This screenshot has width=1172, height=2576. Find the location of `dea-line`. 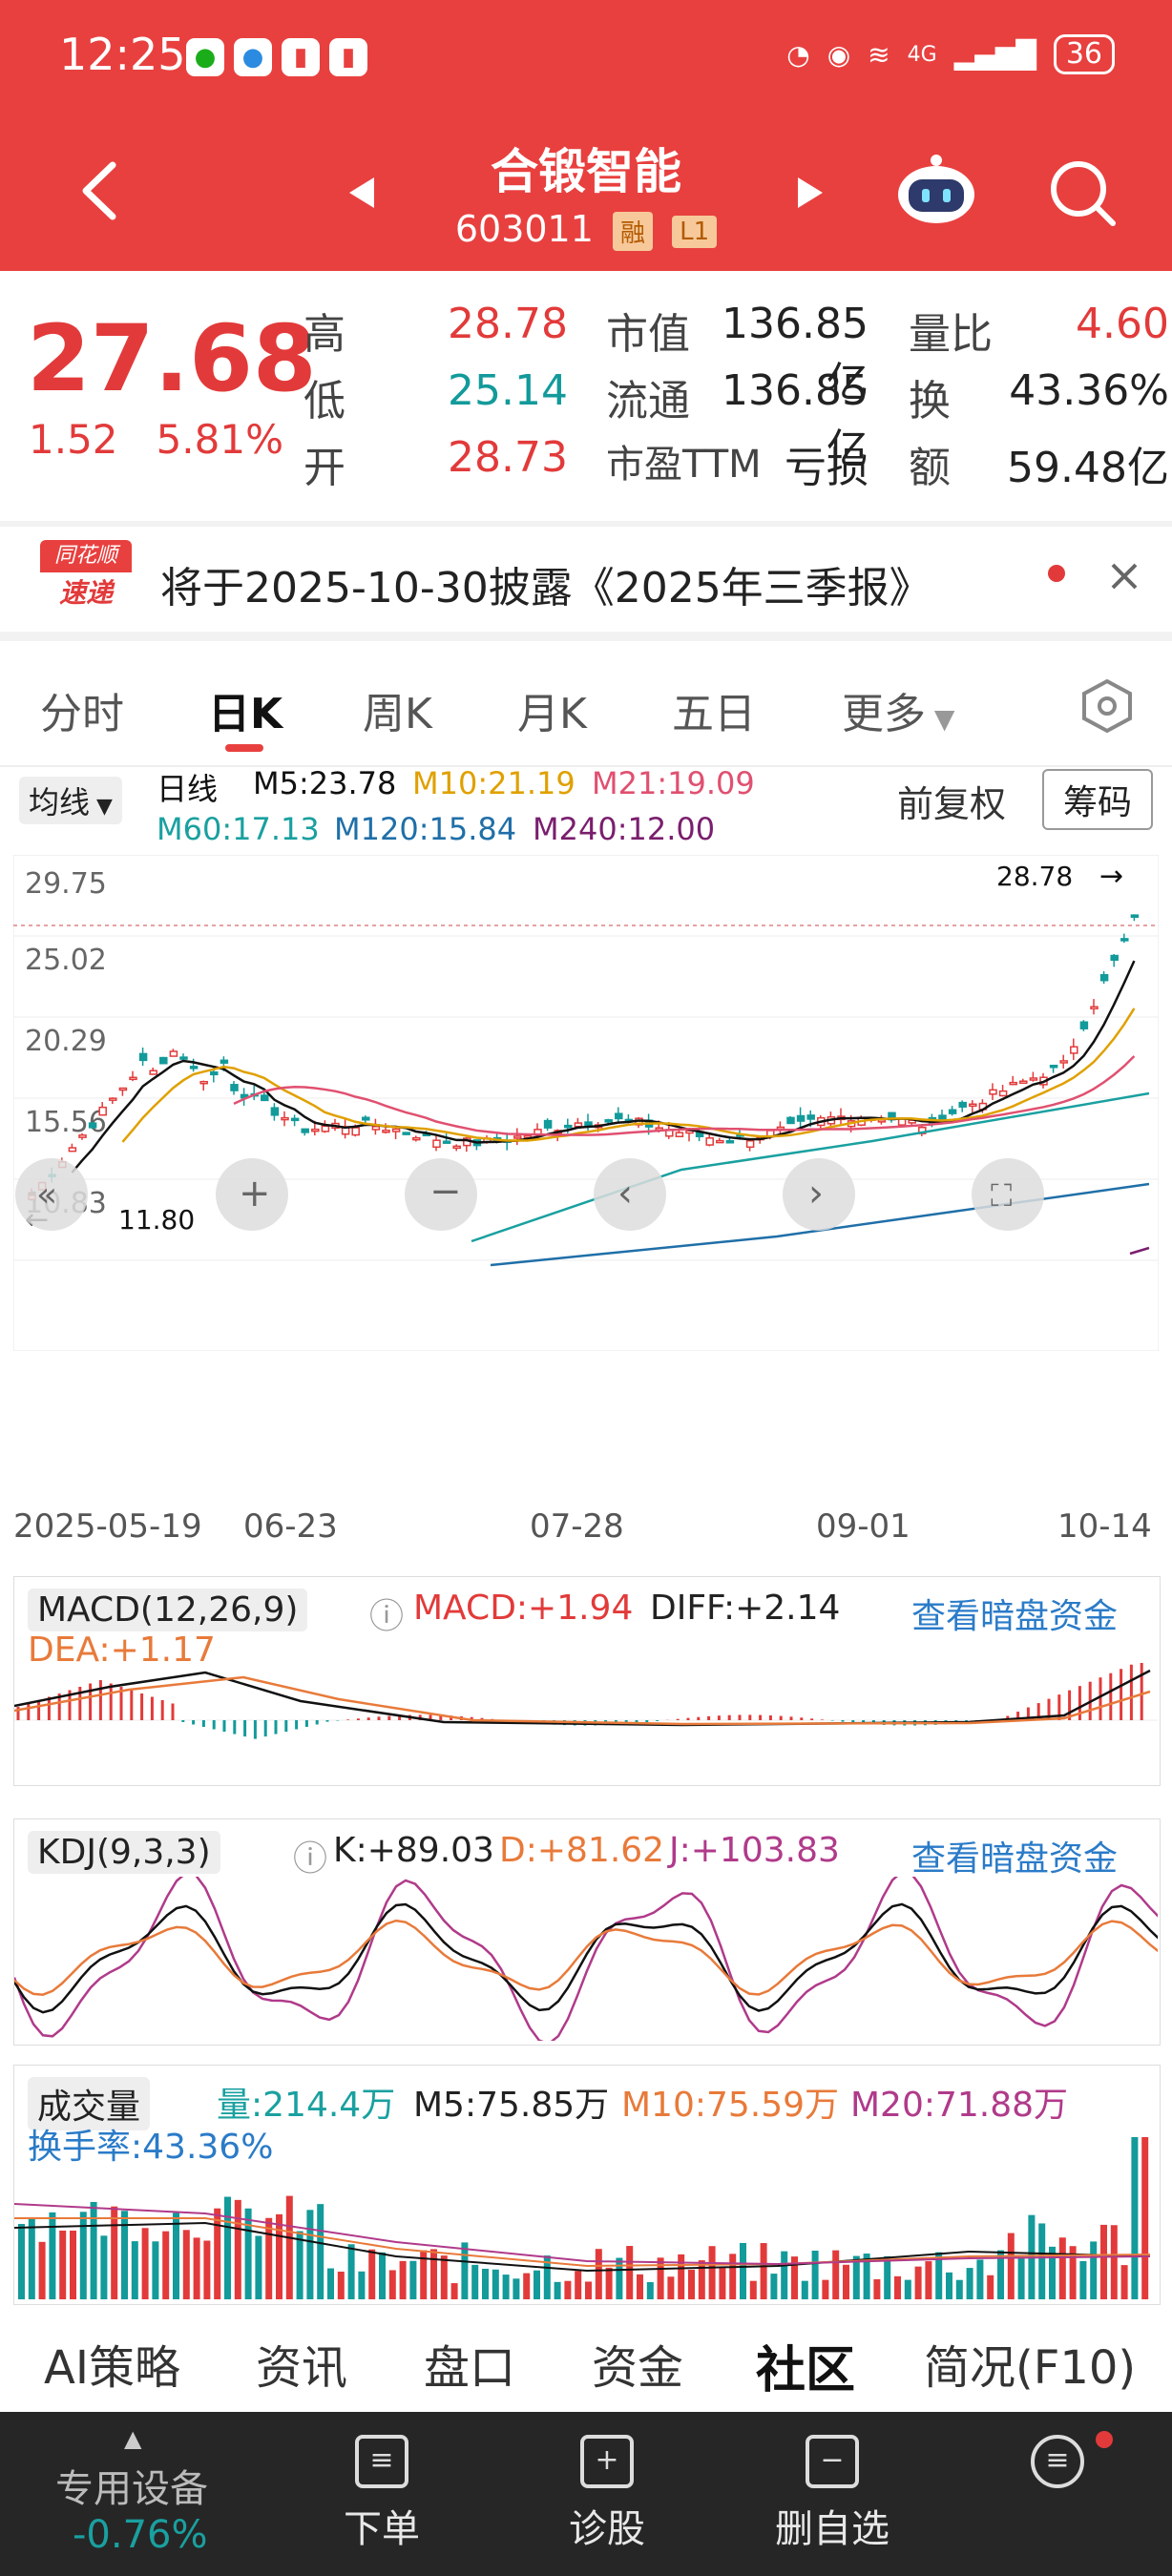

dea-line is located at coordinates (582, 1700).